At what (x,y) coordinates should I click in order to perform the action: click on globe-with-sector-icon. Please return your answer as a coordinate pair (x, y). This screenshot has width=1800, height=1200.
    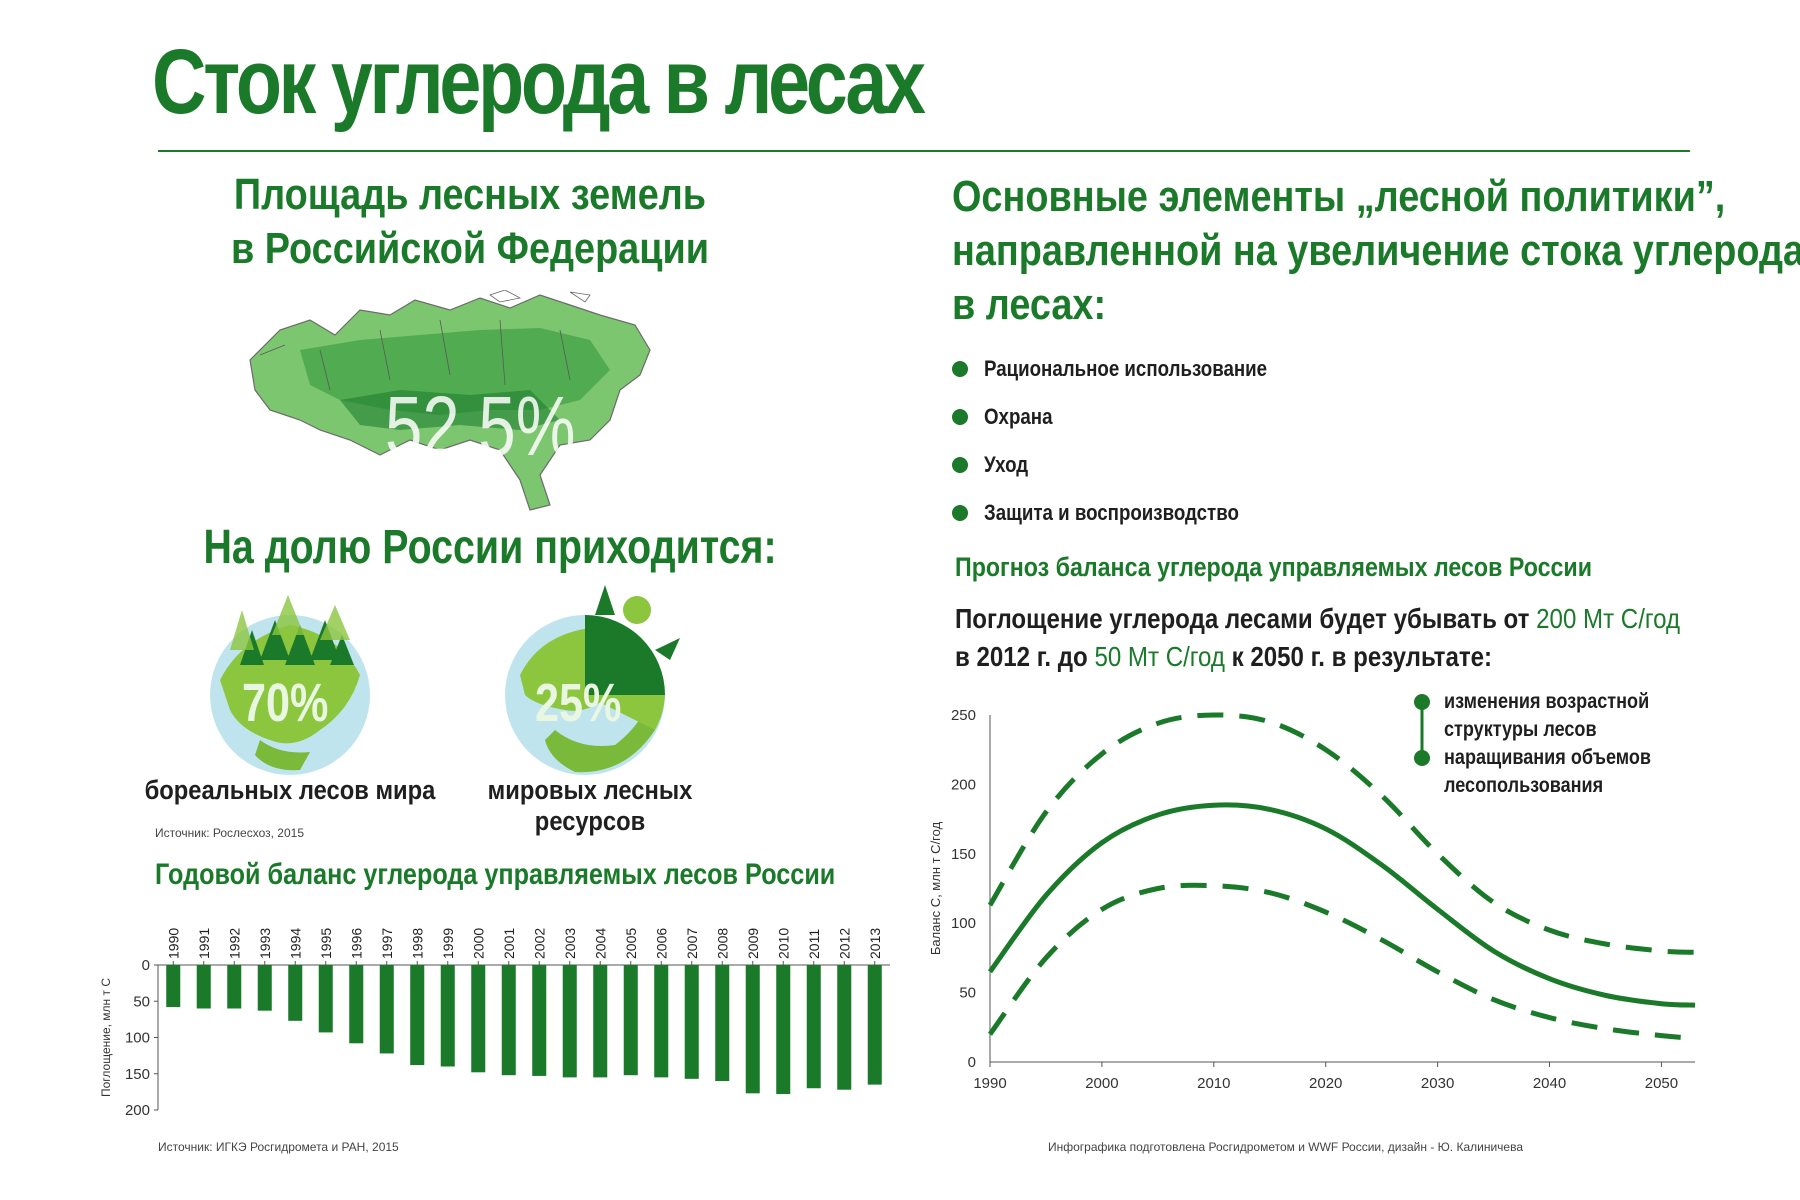
    Looking at the image, I should click on (592, 680).